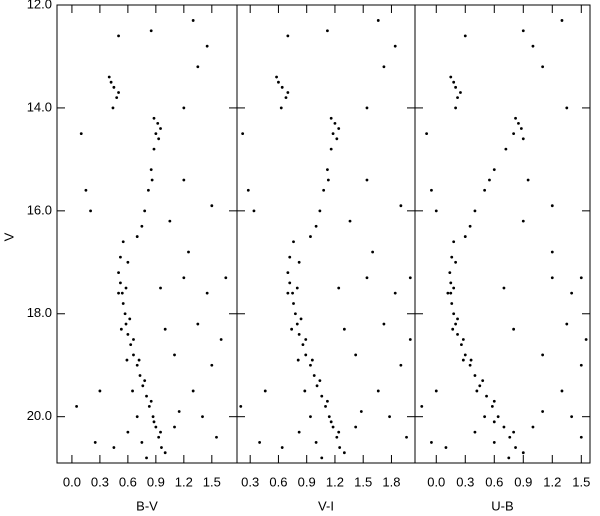  I want to click on x-tick-label: 1.5, so click(212, 481).